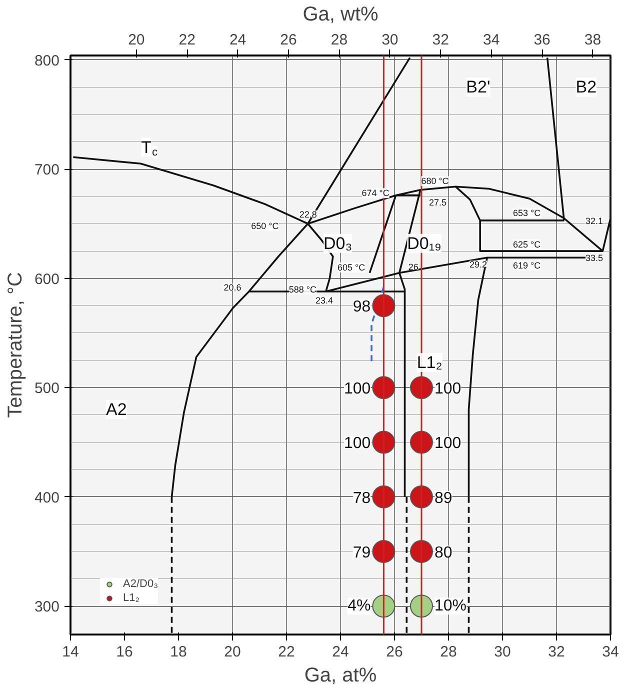 This screenshot has height=689, width=622. What do you see at coordinates (325, 301) in the screenshot?
I see `annotation: 23.4` at bounding box center [325, 301].